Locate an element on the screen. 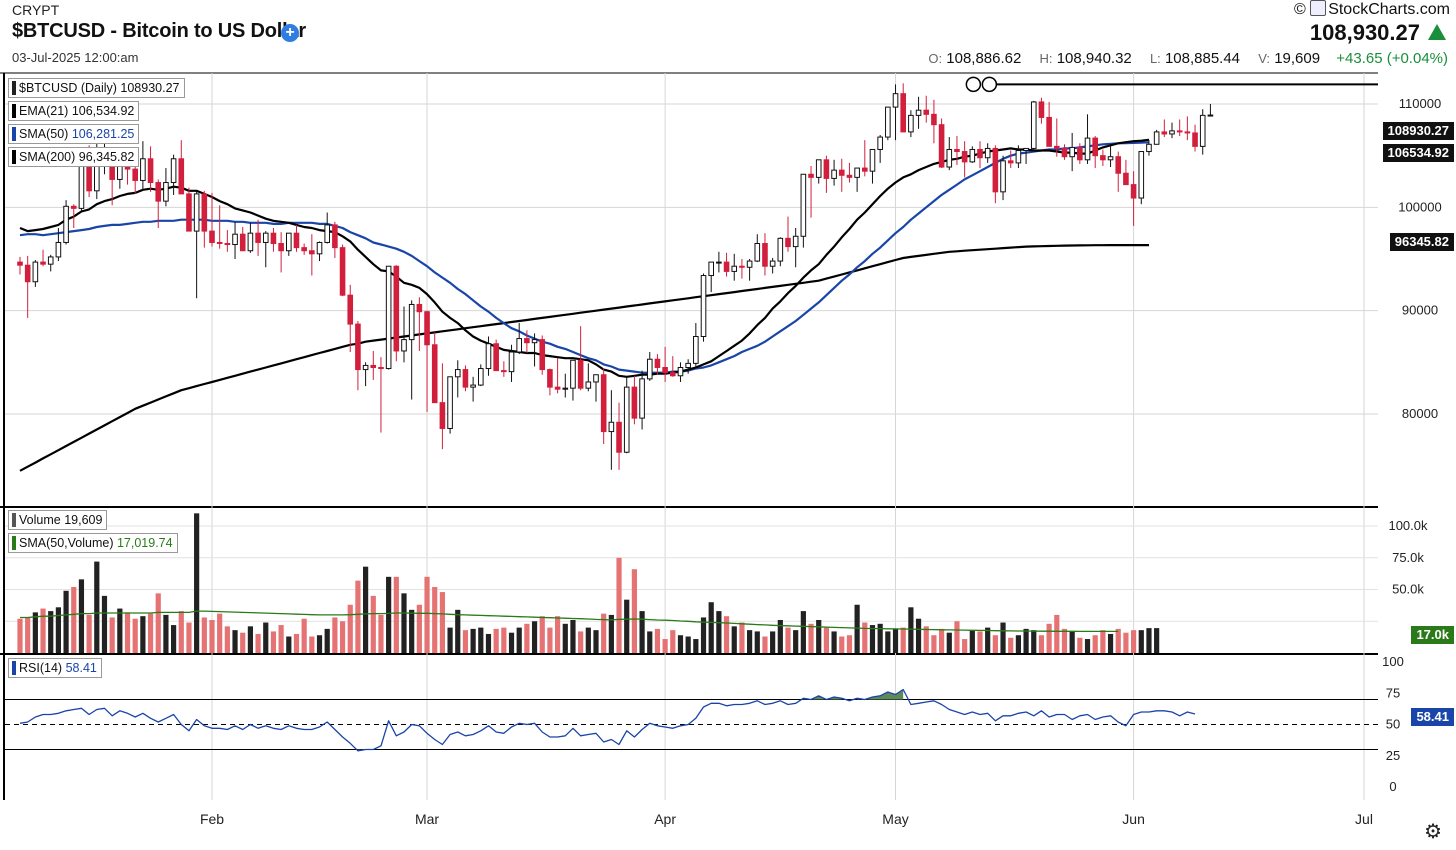 The height and width of the screenshot is (850, 1456). gear-icon: ⚙ is located at coordinates (1433, 832).